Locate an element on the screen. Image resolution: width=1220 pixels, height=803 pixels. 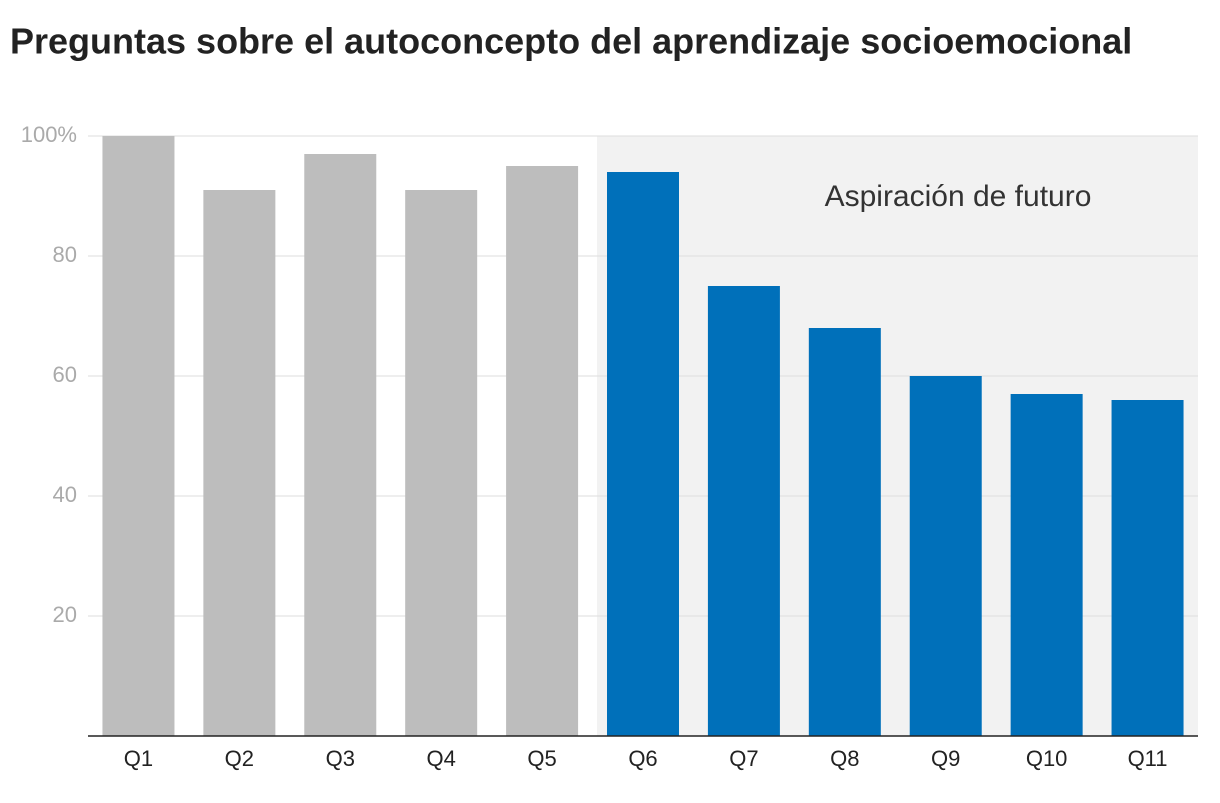
x-tick-label: Q1 is located at coordinates (138, 758).